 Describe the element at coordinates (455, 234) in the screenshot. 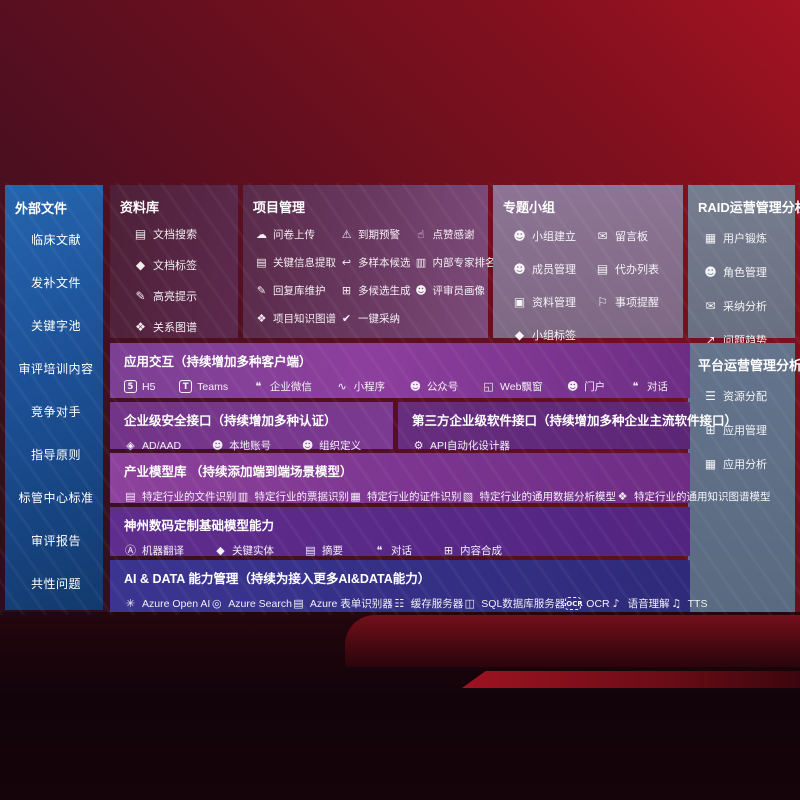

I see `feature-item: ☝ 点赞感谢` at that location.